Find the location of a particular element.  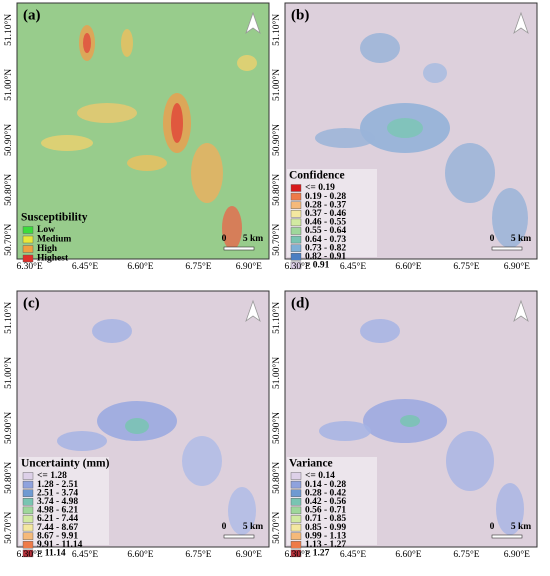

legend-label: 0.46 - 0.55 is located at coordinates (325, 223).